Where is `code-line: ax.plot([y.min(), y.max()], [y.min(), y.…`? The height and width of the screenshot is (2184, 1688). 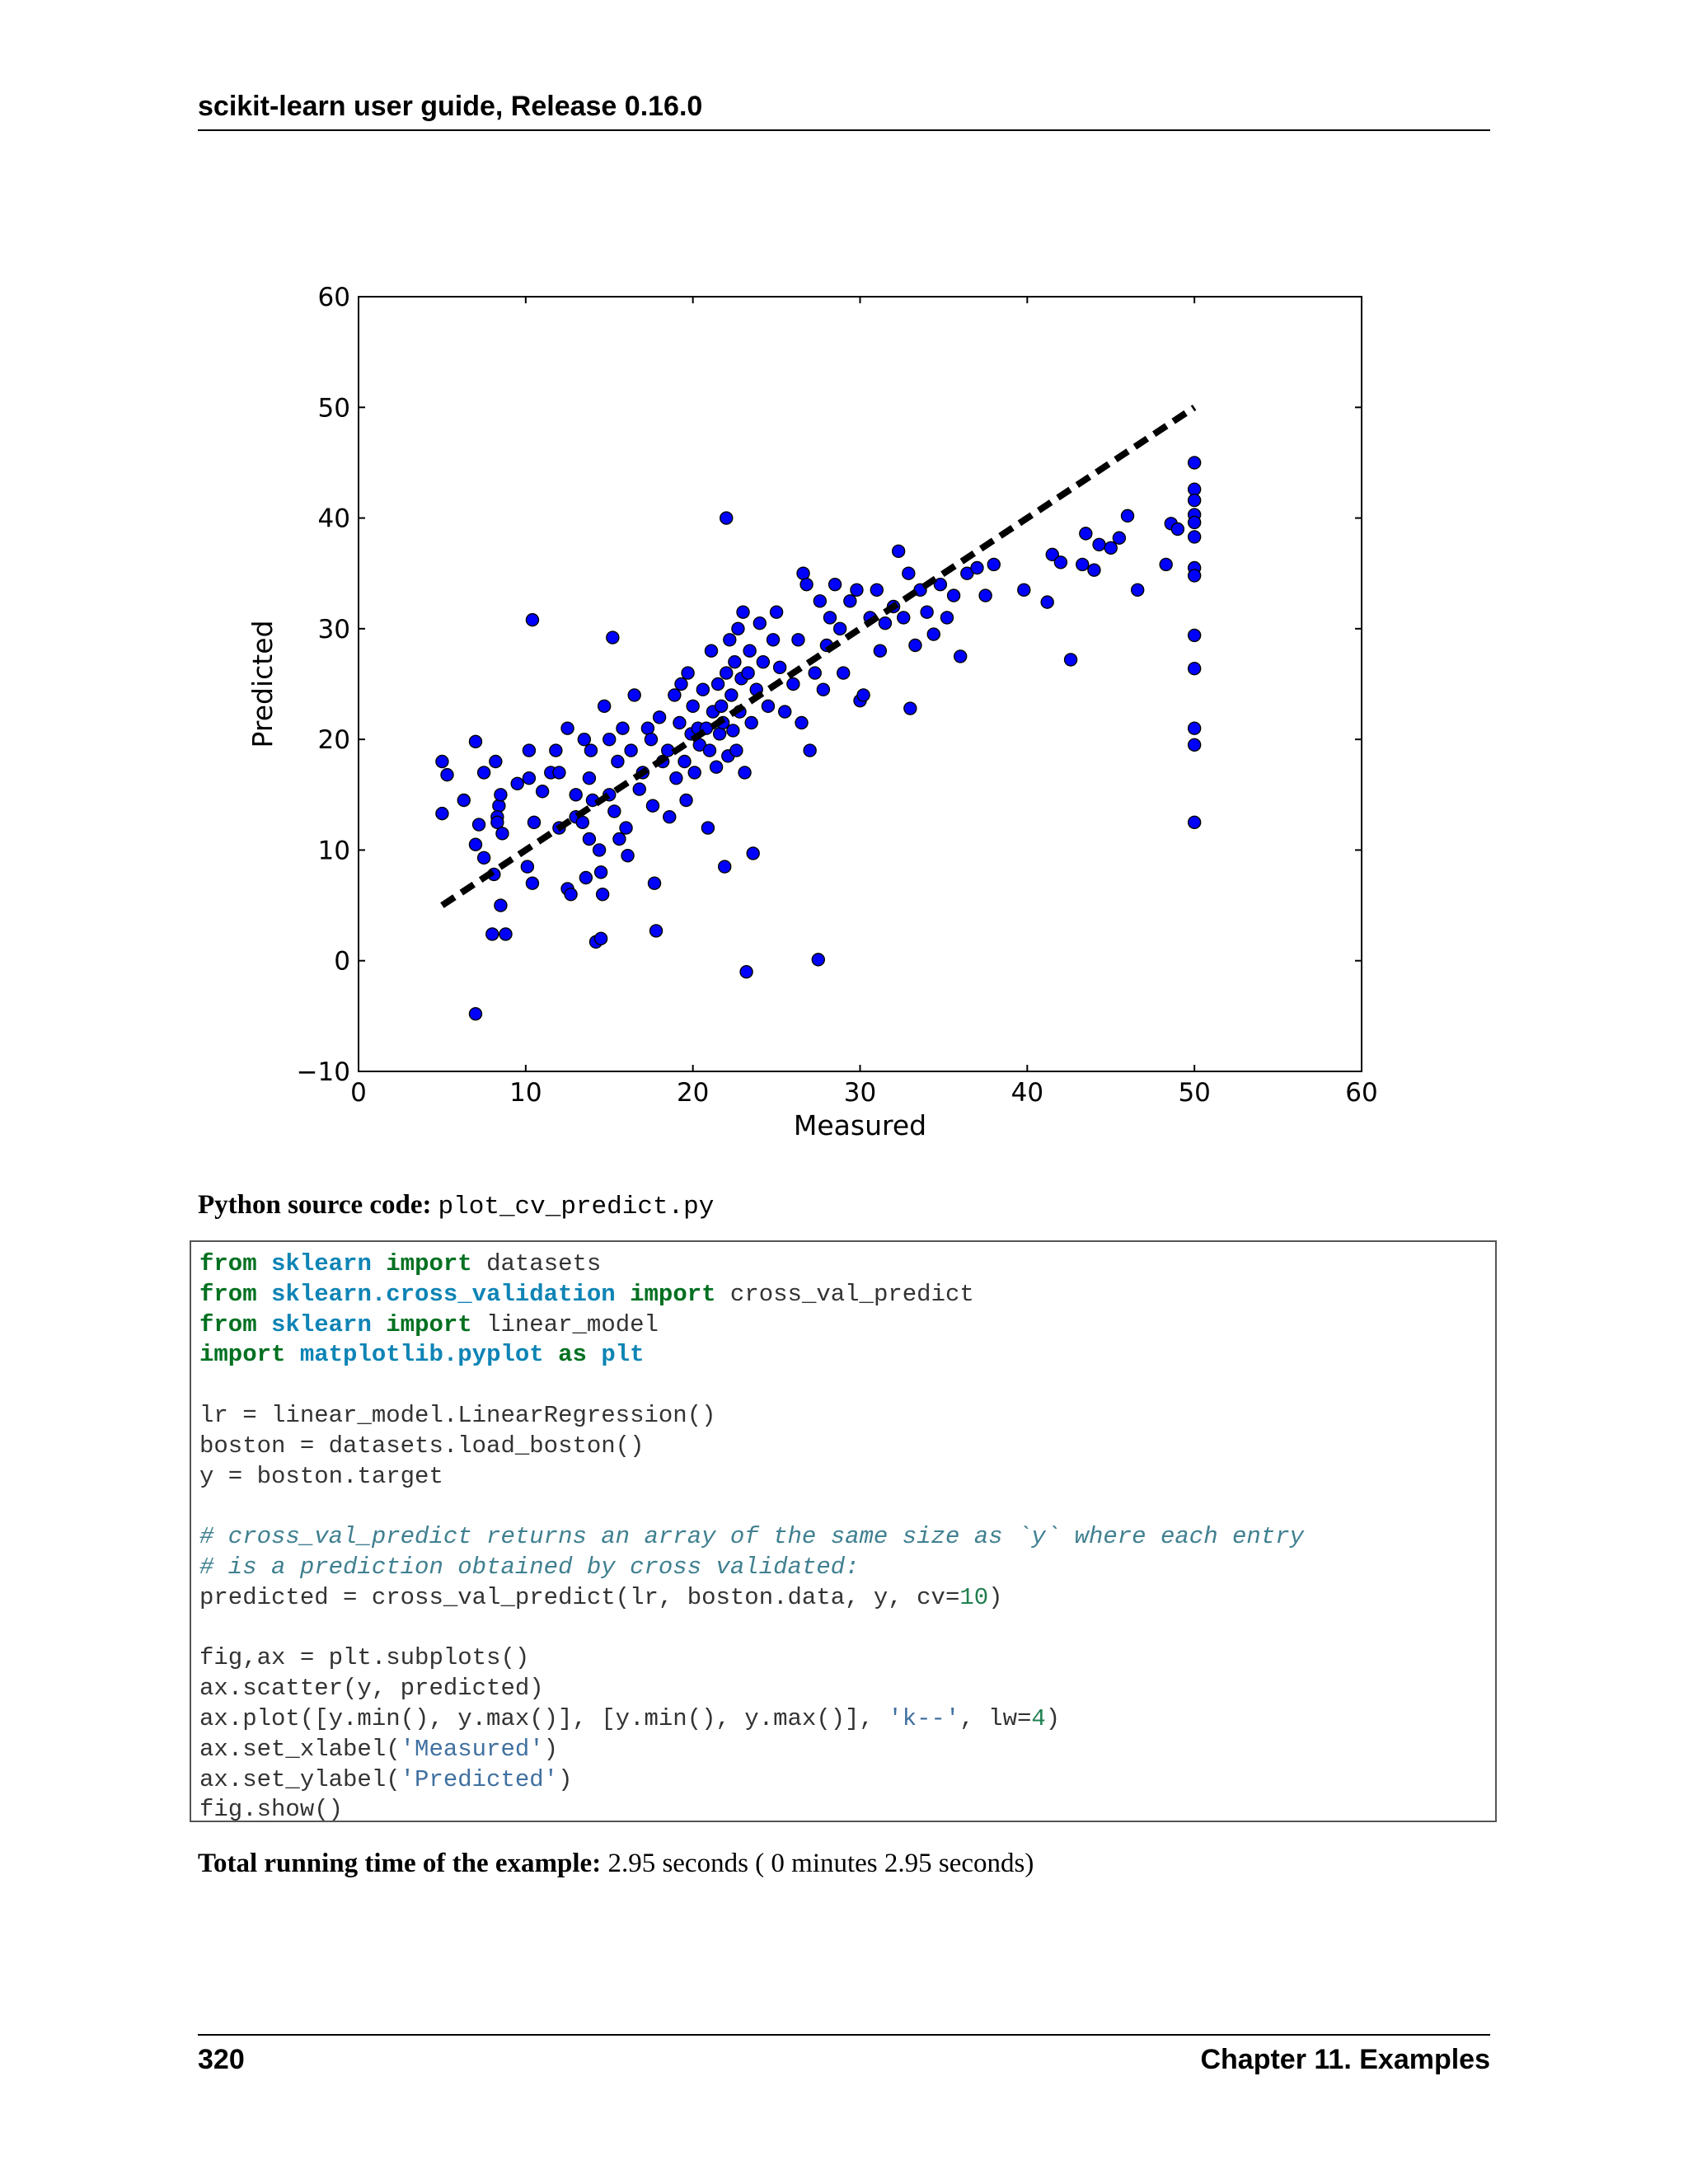
code-line: ax.plot([y.min(), y.max()], [y.min(), y.… is located at coordinates (847, 1719).